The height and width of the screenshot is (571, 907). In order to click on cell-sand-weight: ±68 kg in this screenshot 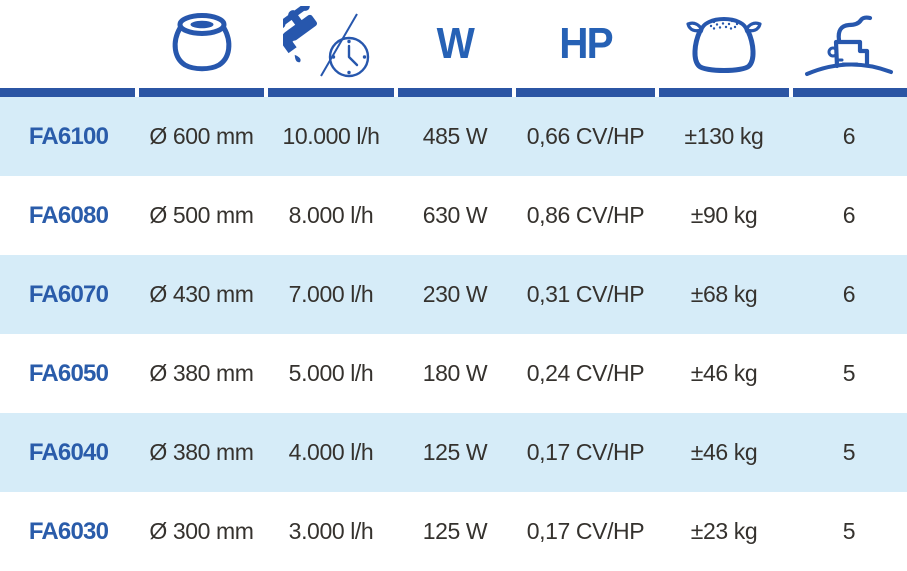, I will do `click(724, 294)`.